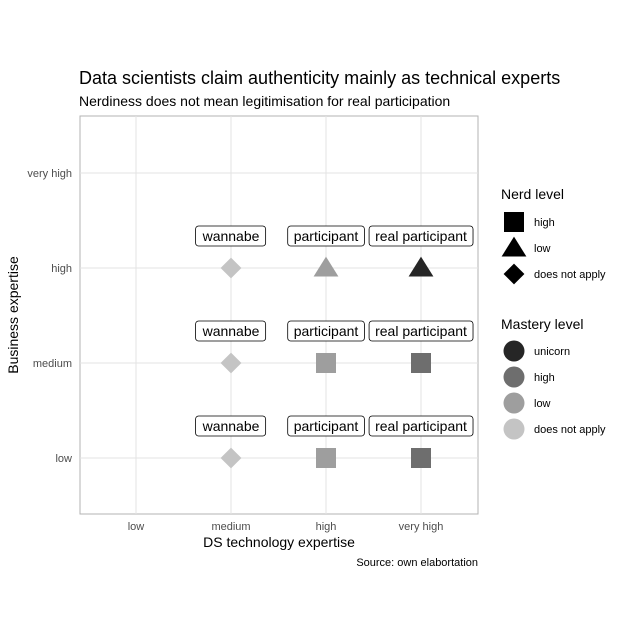 The image size is (625, 638). I want to click on legend-label: unicorn, so click(552, 352).